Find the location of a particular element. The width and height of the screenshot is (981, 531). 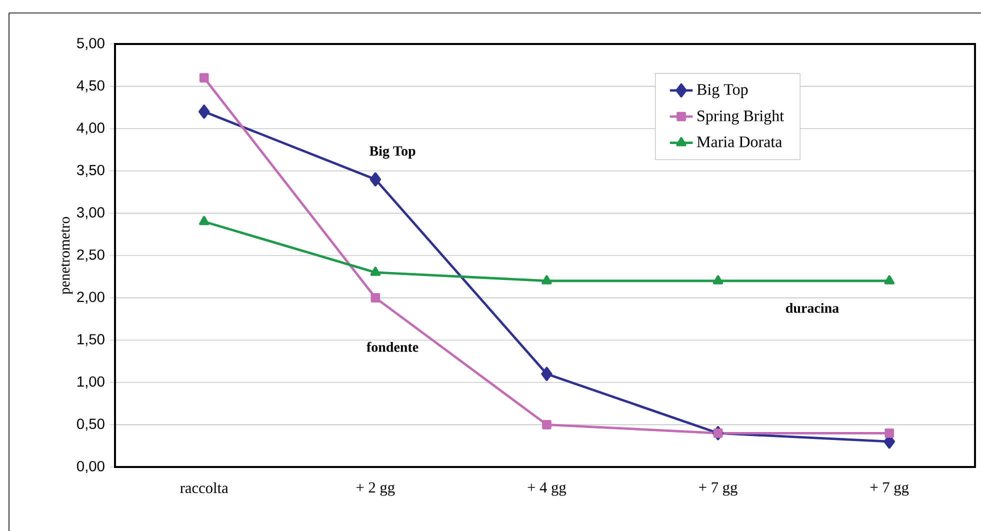

y-tick-label: 0,00 is located at coordinates (90, 467).